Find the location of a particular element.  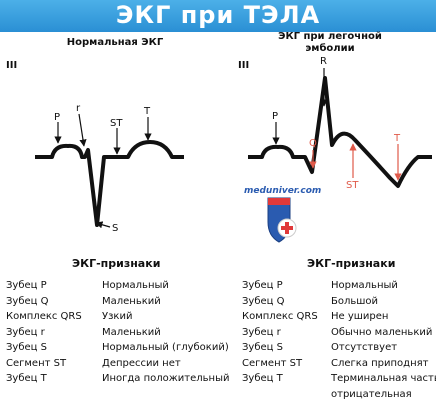

sign-value: Не уширен is located at coordinates (359, 317).